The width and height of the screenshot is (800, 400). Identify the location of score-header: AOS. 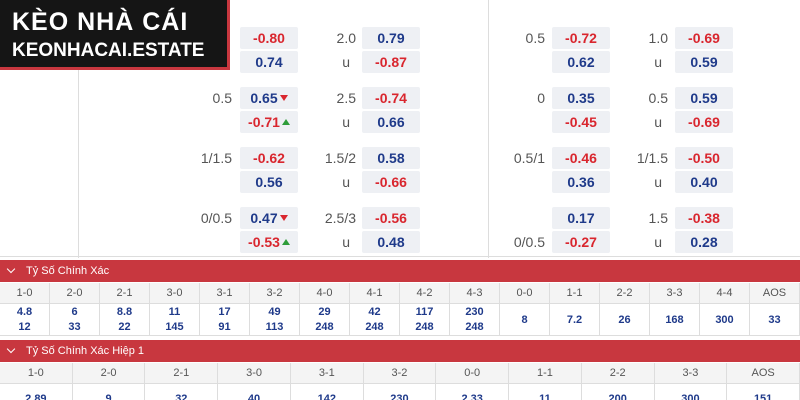
(763, 373).